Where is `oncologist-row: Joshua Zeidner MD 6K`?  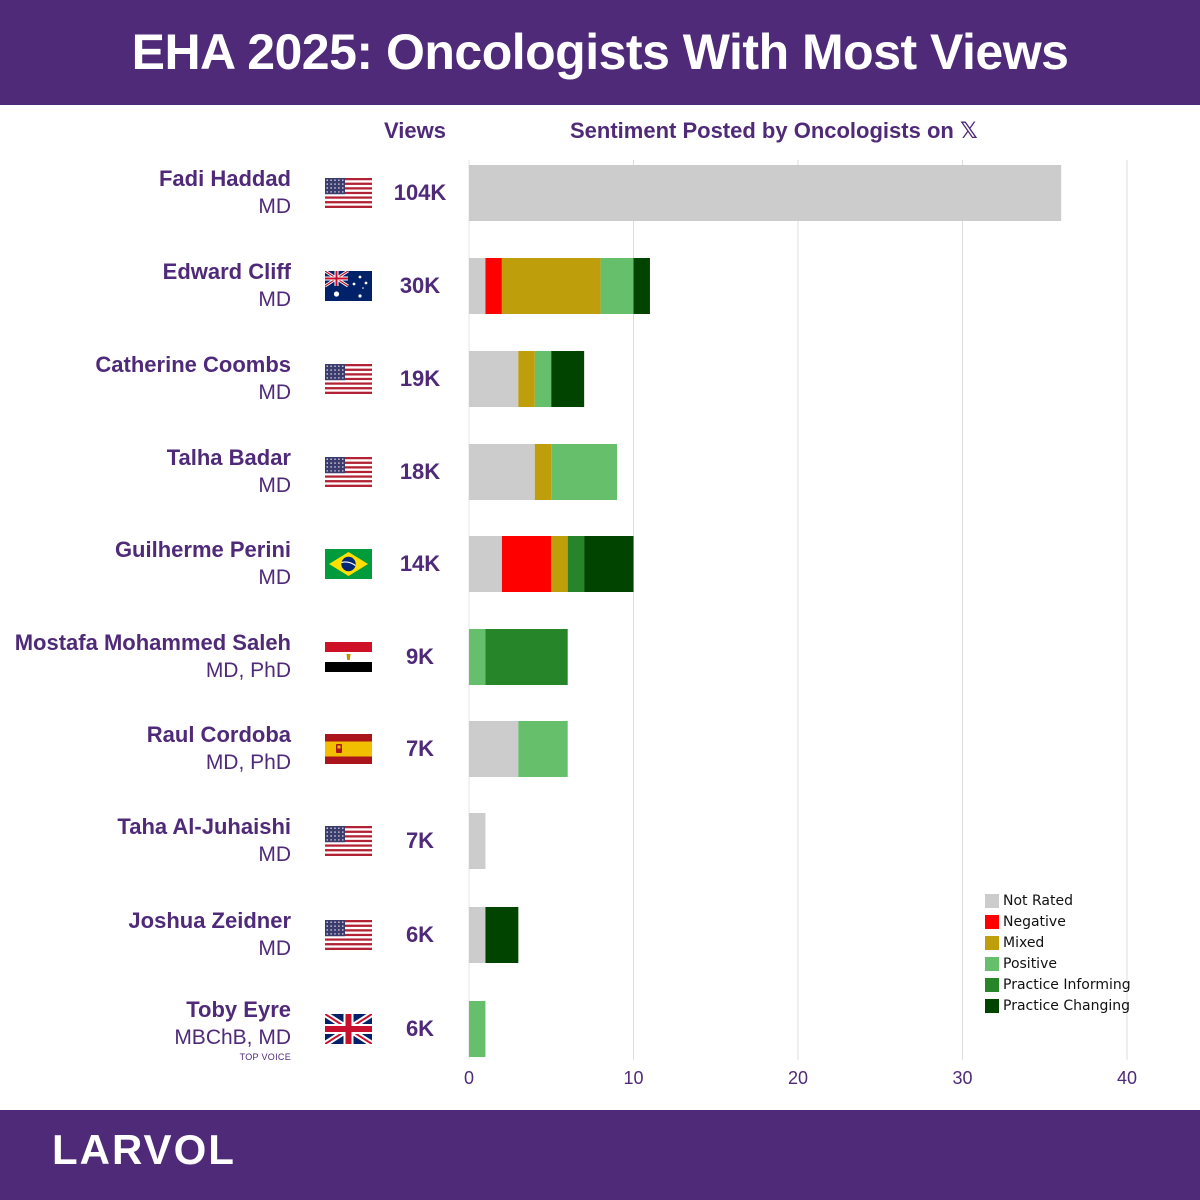
oncologist-row: Joshua Zeidner MD 6K is located at coordinates (230, 935).